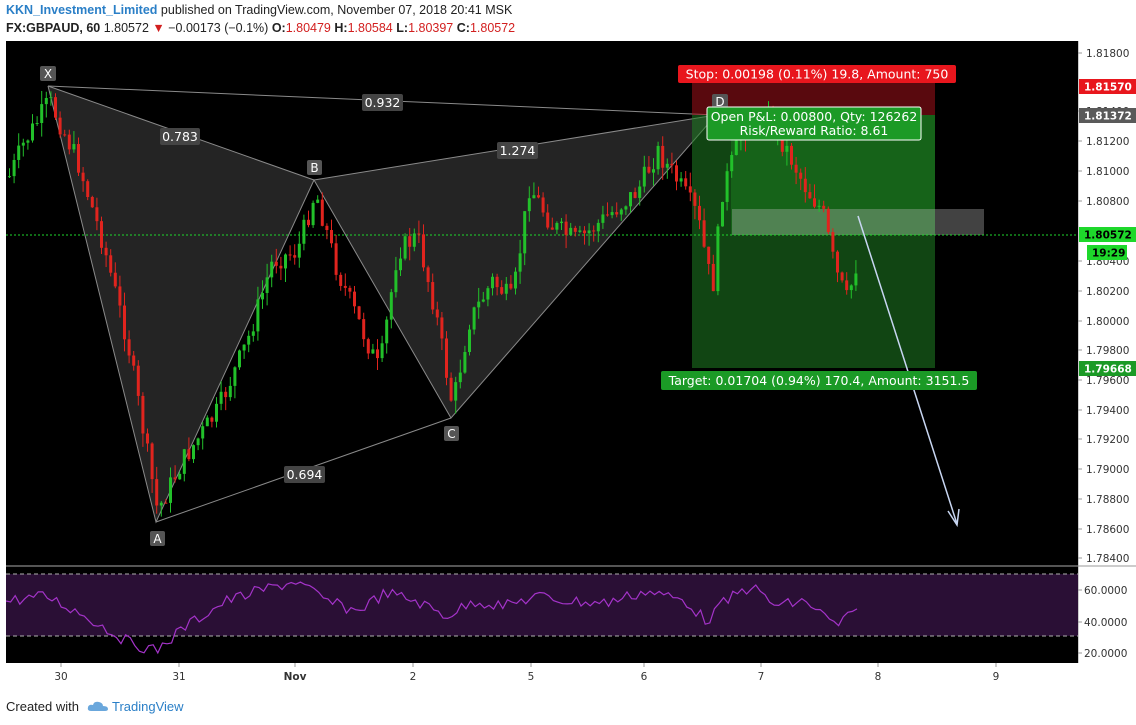 Image resolution: width=1136 pixels, height=725 pixels. Describe the element at coordinates (295, 677) in the screenshot. I see `svg-text: Nov` at that location.